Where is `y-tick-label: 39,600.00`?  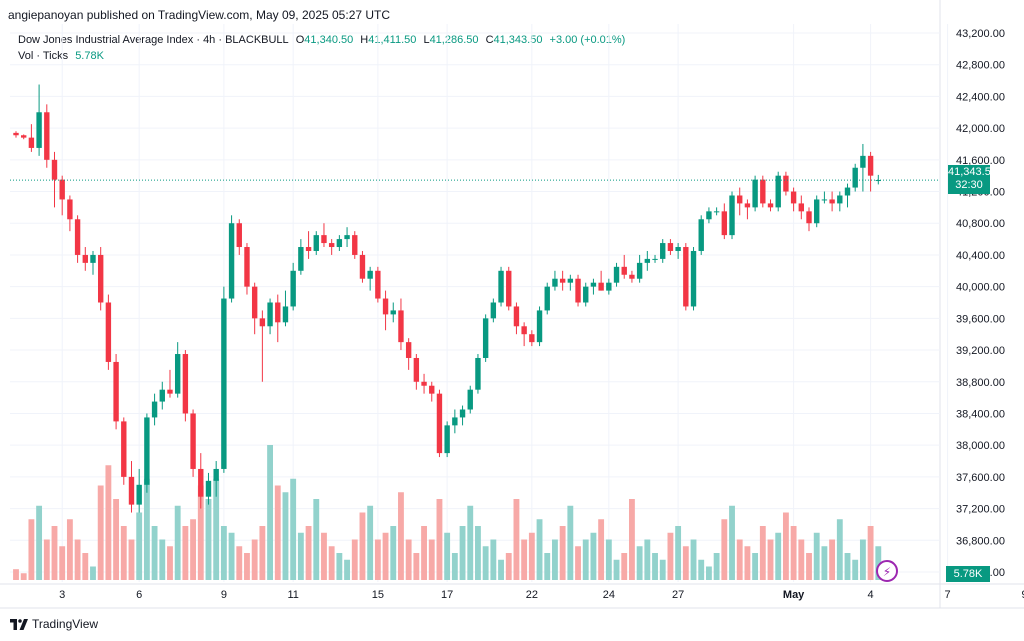
y-tick-label: 39,600.00 is located at coordinates (980, 319).